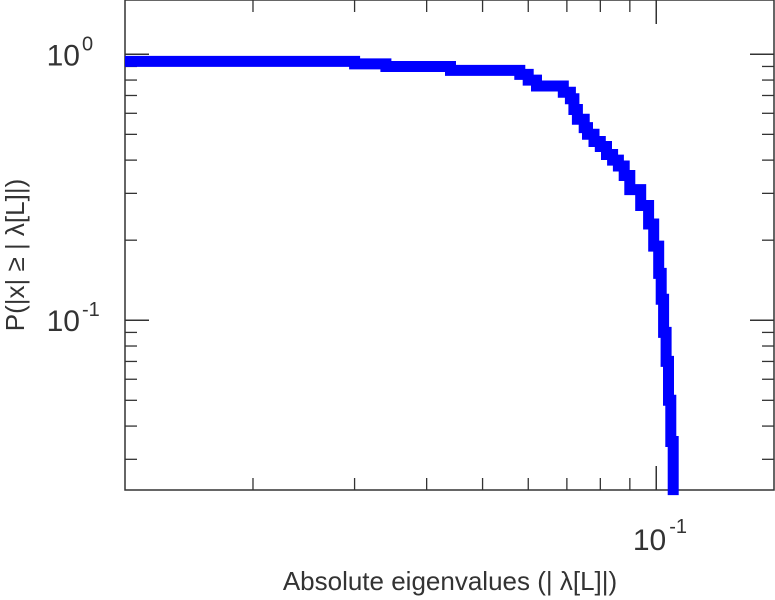 The image size is (775, 600). What do you see at coordinates (15, 255) in the screenshot?
I see `y-axis-label: P(|x| ≥ | λ[L]|)` at bounding box center [15, 255].